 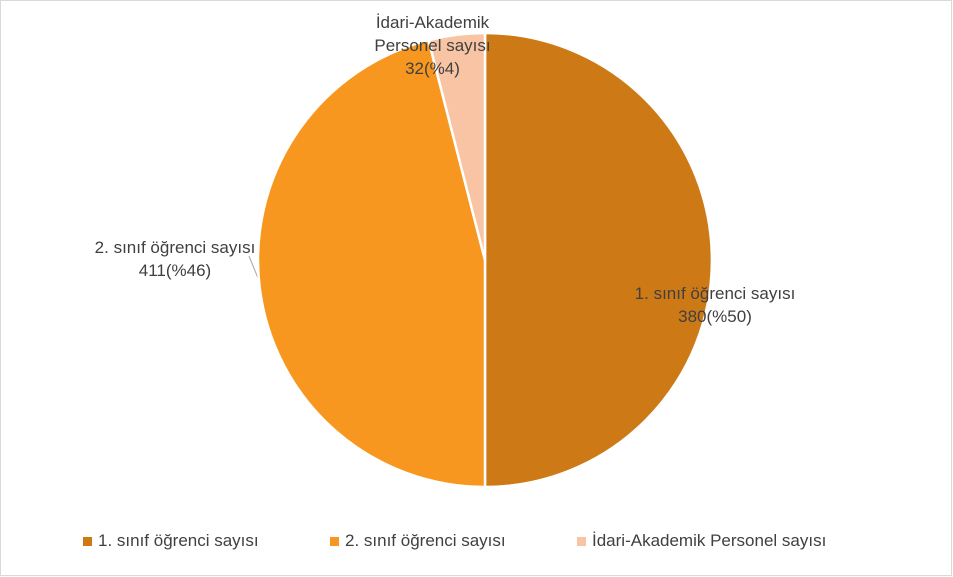 I want to click on data-label-value: 32(%4), so click(x=432, y=68).